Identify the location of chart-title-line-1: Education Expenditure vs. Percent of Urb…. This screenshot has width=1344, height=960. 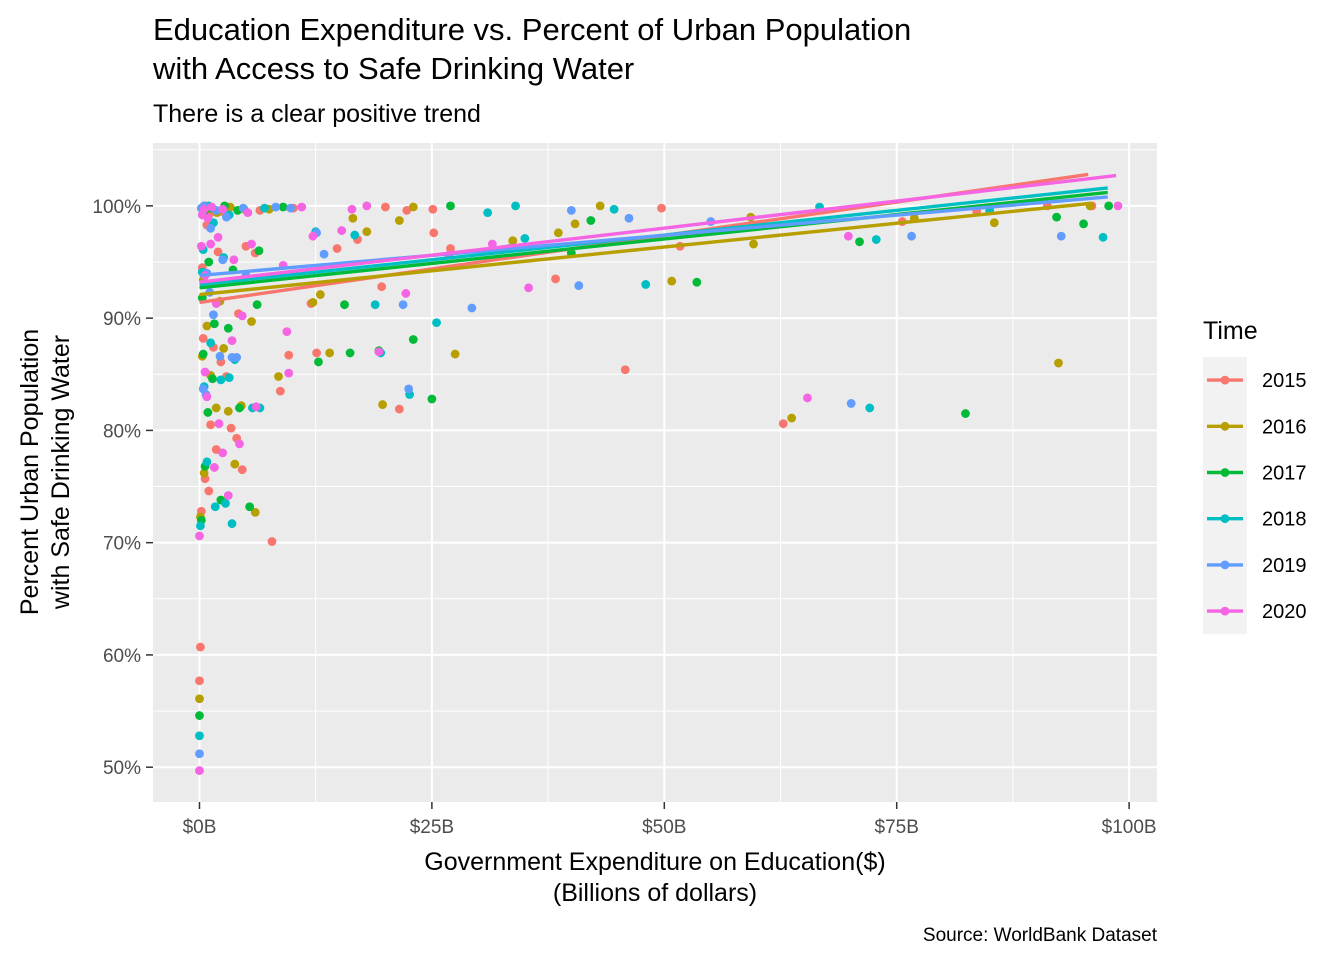
(532, 29).